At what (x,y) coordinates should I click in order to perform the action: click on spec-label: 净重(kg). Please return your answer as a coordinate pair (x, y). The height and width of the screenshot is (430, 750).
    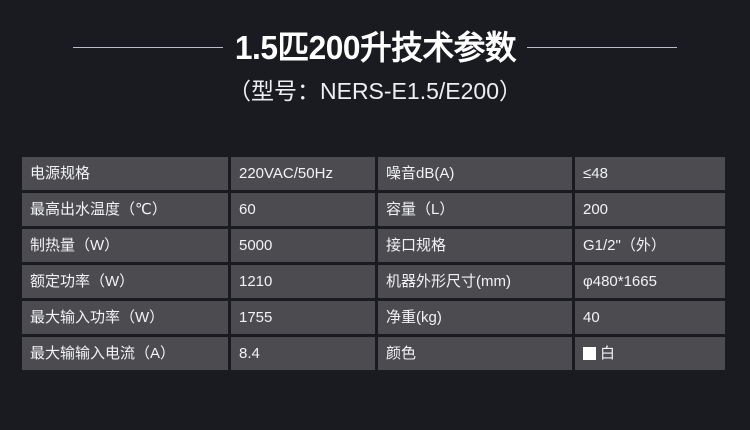
    Looking at the image, I should click on (475, 317).